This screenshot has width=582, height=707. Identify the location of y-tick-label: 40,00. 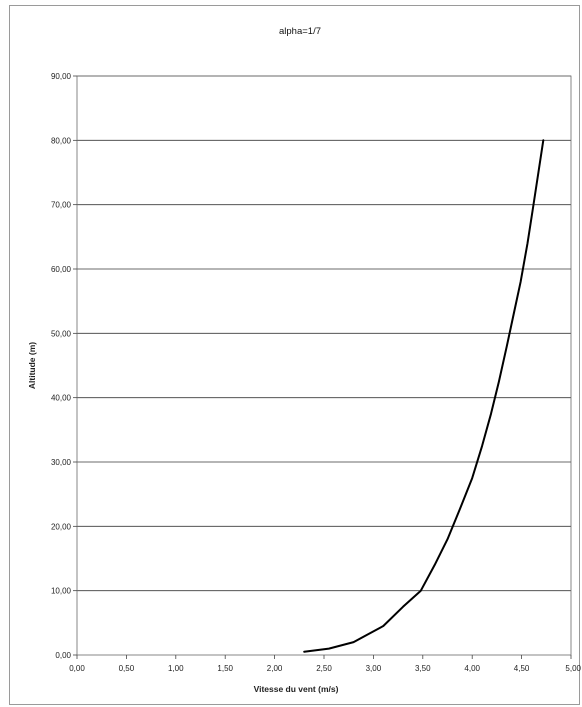
(61, 398).